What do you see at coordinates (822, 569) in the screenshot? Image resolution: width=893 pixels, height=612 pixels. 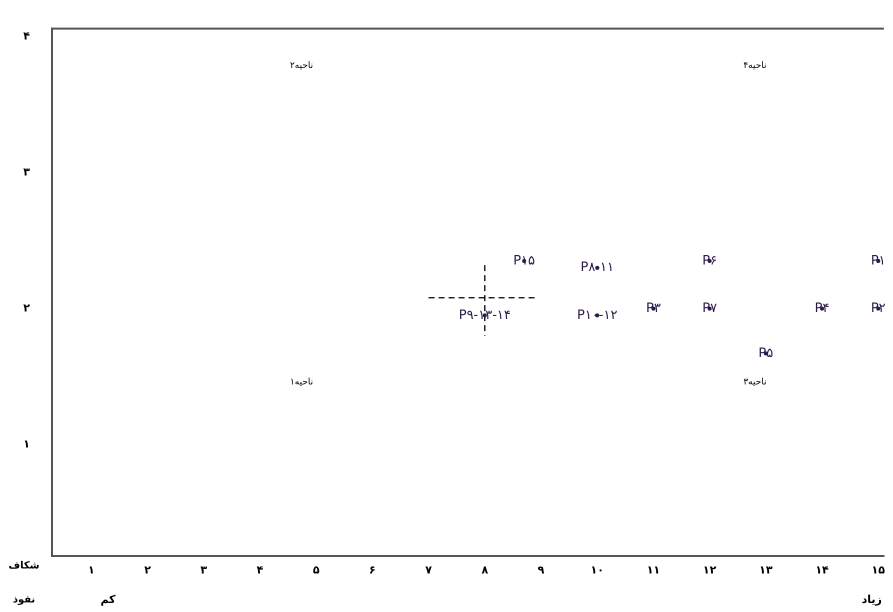 I see `x-tick-label: ۱۴` at bounding box center [822, 569].